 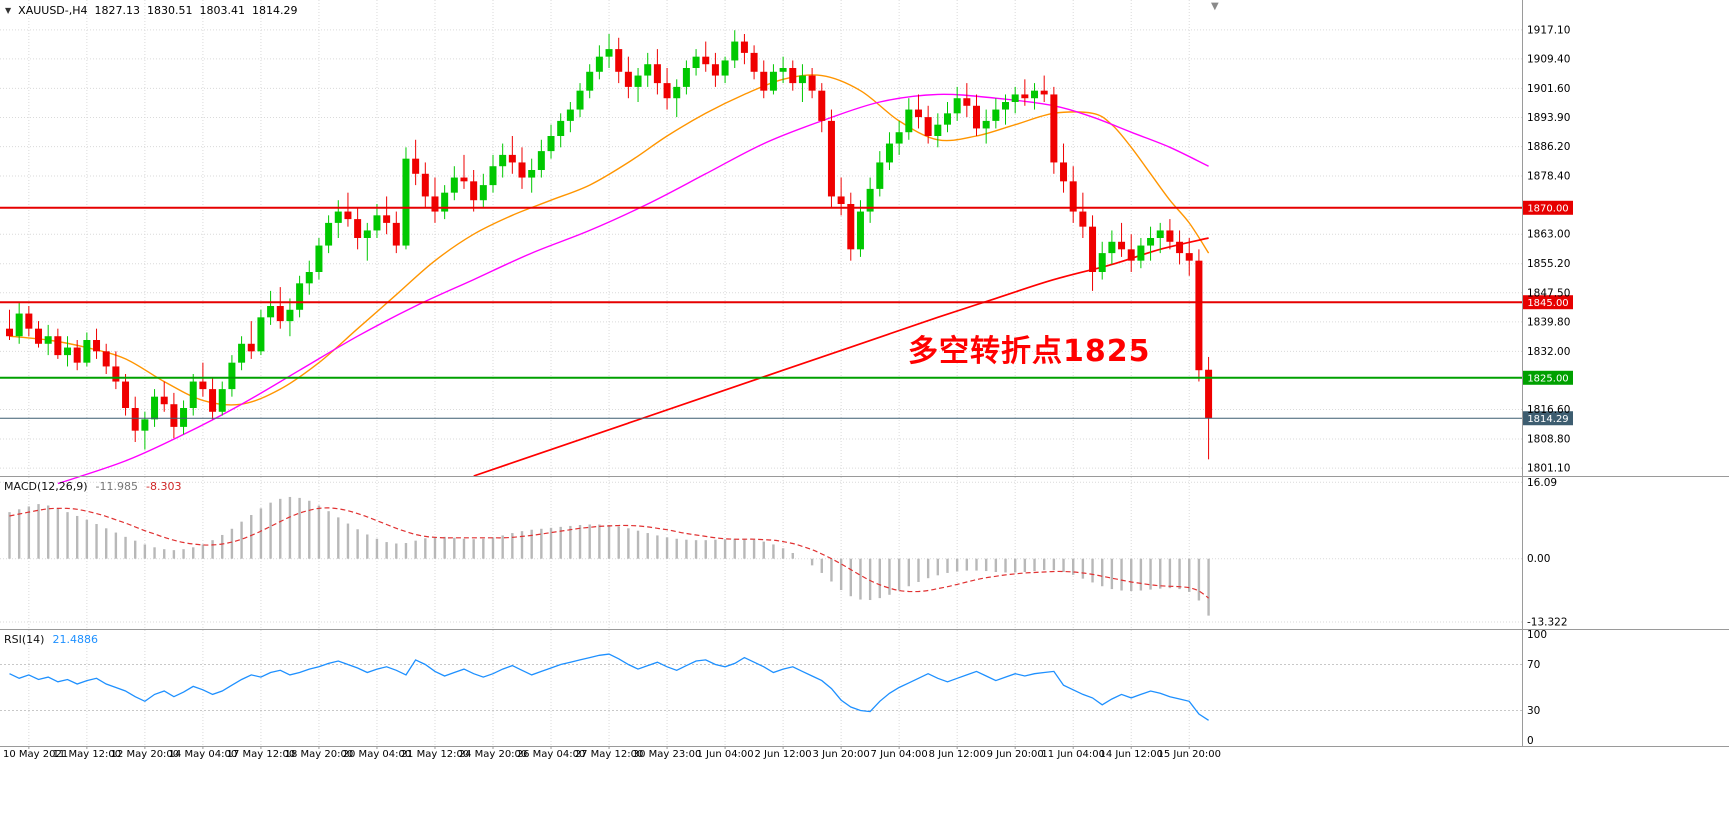 I want to click on macd-axis-label: -13.322, so click(x=1547, y=622).